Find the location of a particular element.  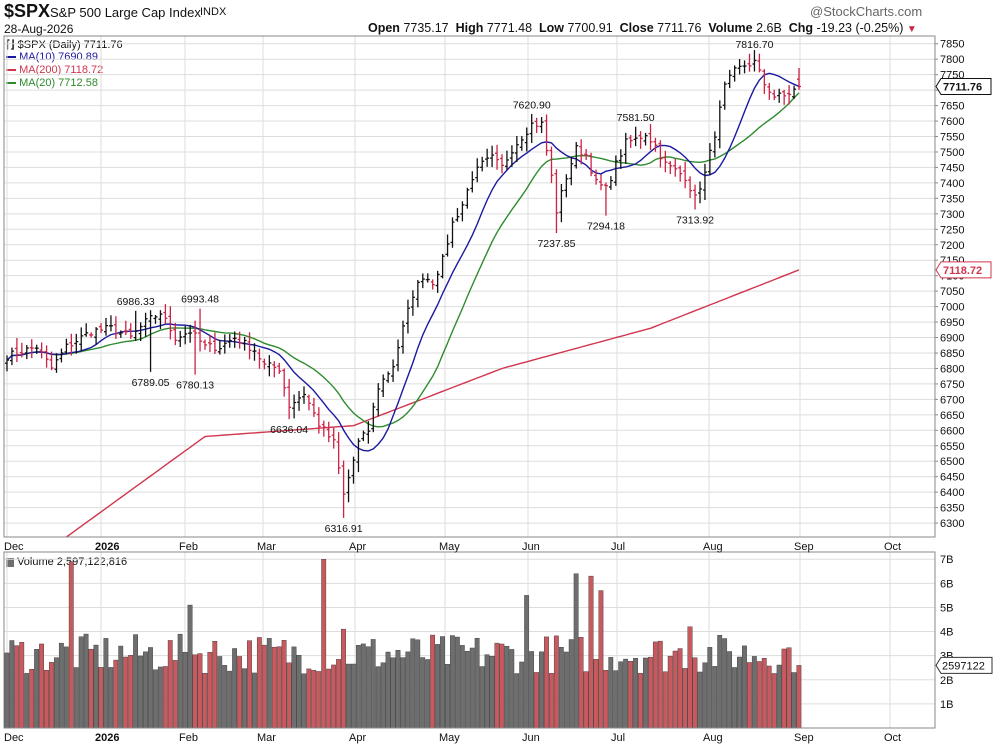

price-annotation: 7237.85 is located at coordinates (556, 244).